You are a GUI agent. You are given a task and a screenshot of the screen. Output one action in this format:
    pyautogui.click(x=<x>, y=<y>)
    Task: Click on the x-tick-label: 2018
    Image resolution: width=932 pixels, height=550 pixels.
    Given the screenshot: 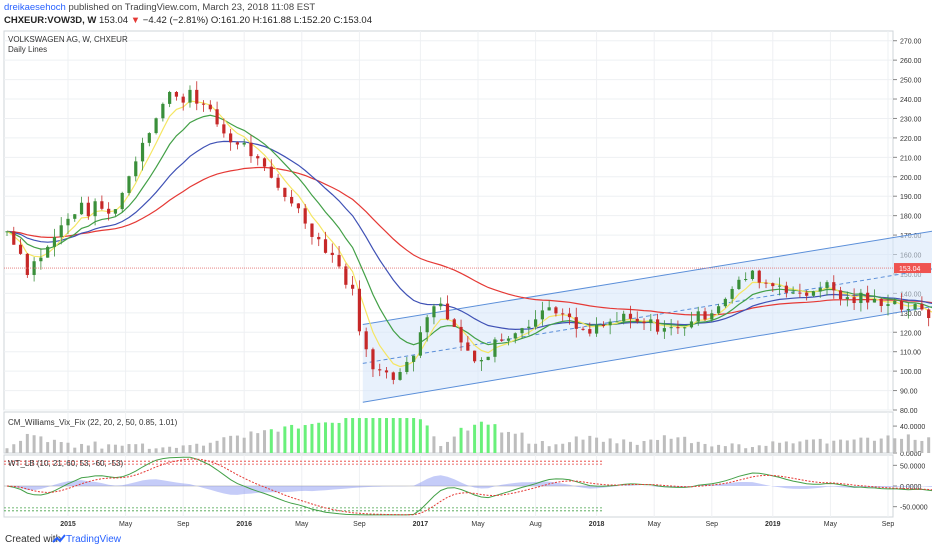 What is the action you would take?
    pyautogui.click(x=597, y=524)
    